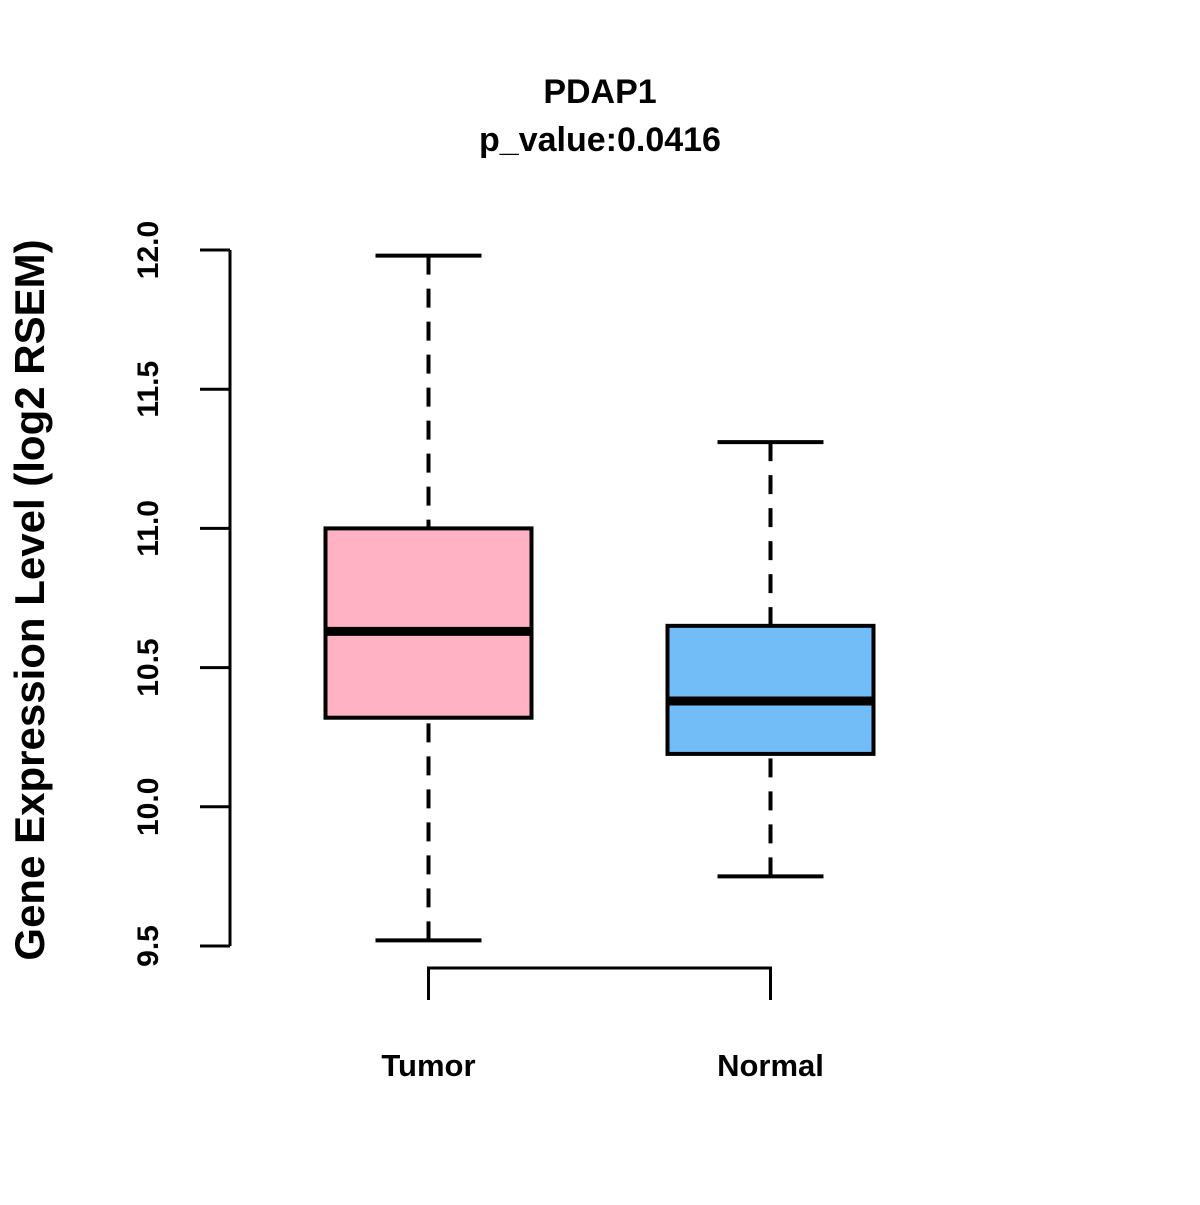 The height and width of the screenshot is (1205, 1200). I want to click on x-axis-label-normal: Normal, so click(770, 1065).